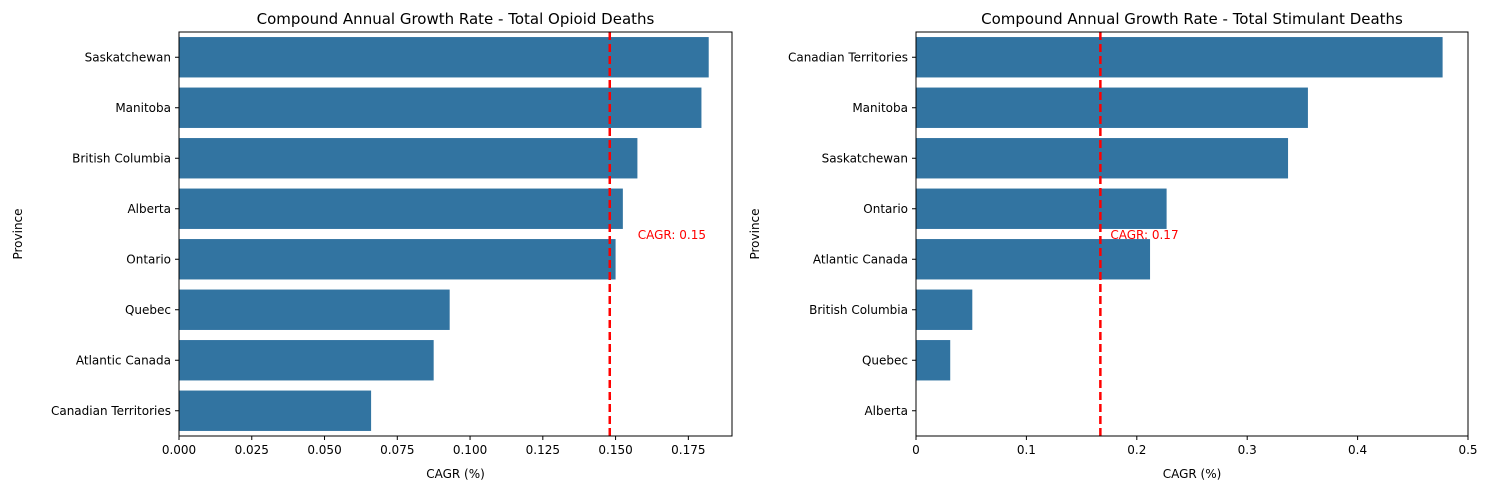 The height and width of the screenshot is (490, 1489). I want to click on x-tick-label: 0.000, so click(179, 450).